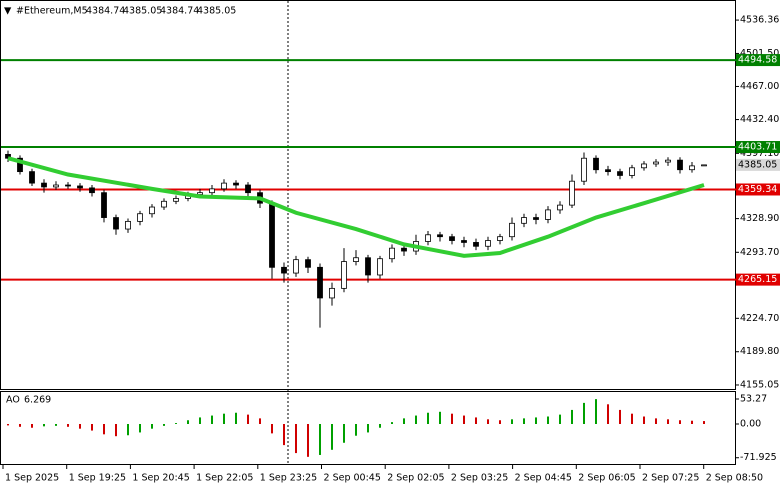  Describe the element at coordinates (37, 400) in the screenshot. I see `indicator-value: 6.269` at that location.